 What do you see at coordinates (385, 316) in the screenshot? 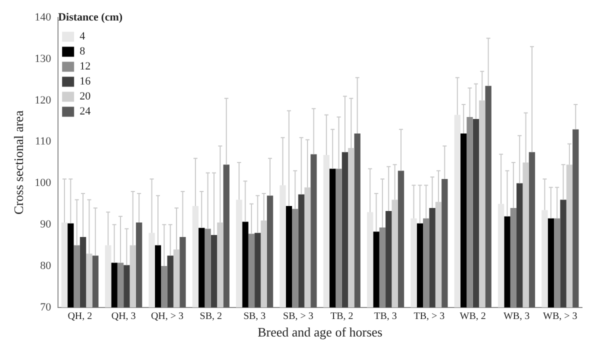
I see `x-tick-label: TB, 3` at bounding box center [385, 316].